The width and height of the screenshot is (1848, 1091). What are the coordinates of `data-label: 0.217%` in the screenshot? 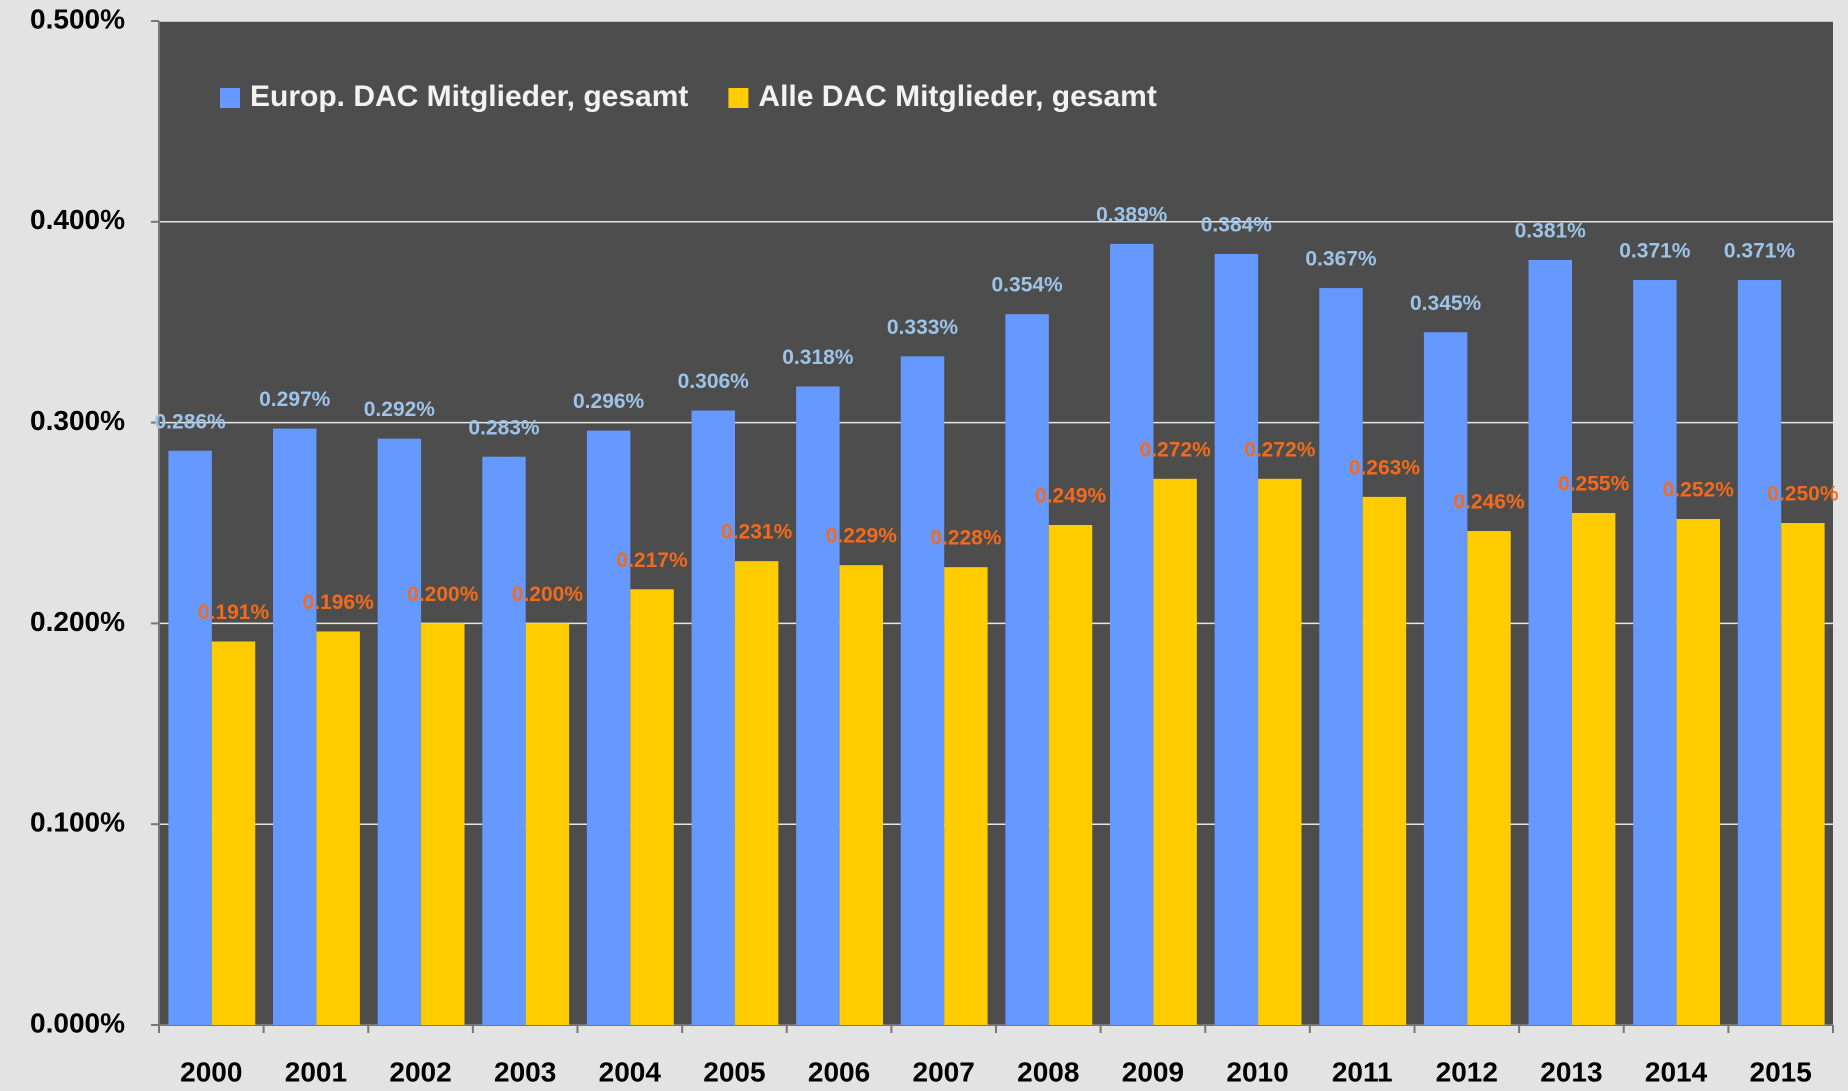 It's located at (652, 560).